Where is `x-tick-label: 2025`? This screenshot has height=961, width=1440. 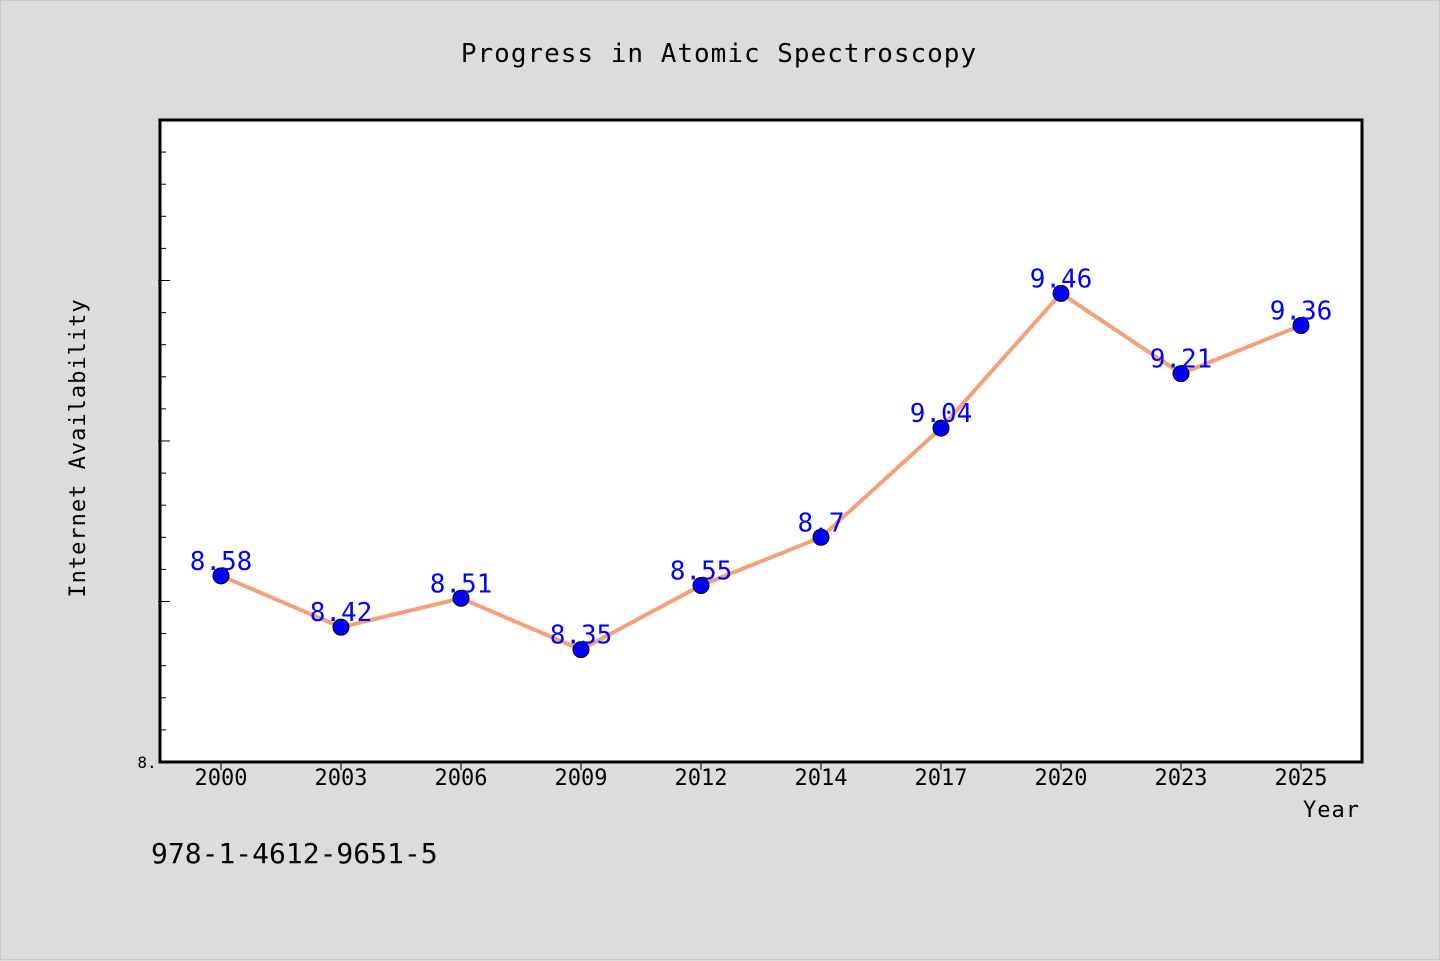
x-tick-label: 2025 is located at coordinates (1301, 778).